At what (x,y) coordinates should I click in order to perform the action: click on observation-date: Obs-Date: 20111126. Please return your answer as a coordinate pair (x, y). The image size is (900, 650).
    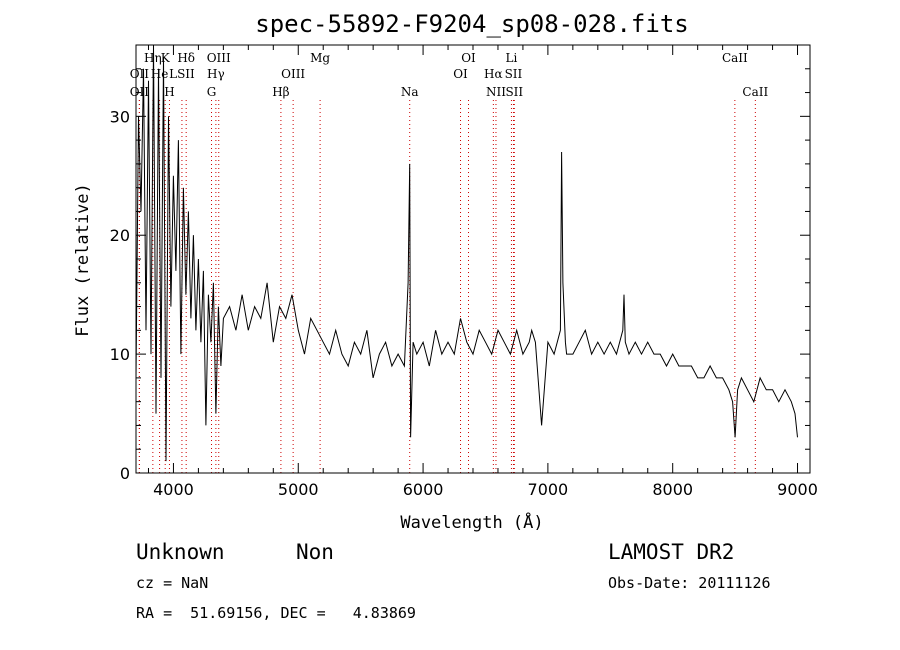
    Looking at the image, I should click on (689, 583).